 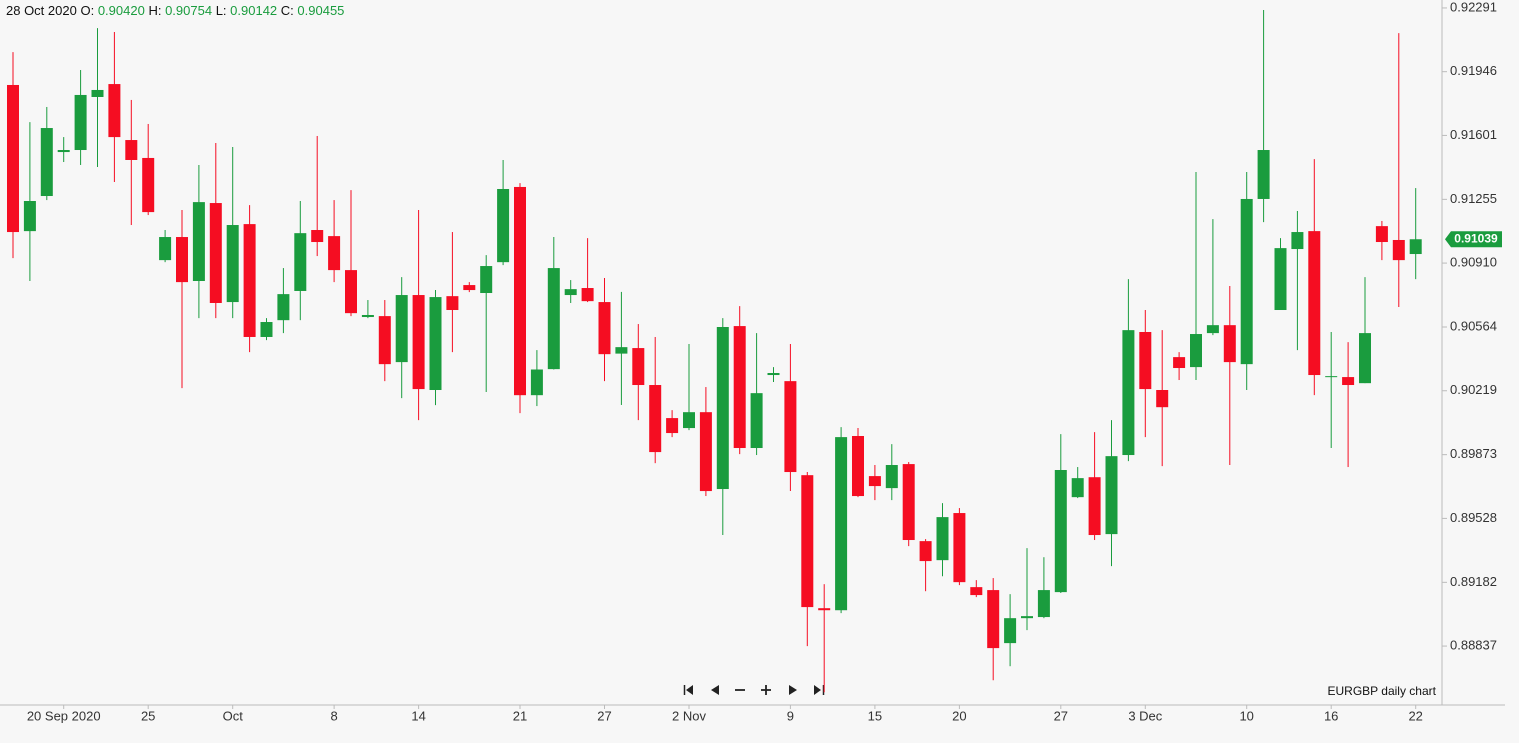 What do you see at coordinates (64, 715) in the screenshot?
I see `x-tick-label: 20 Sep 2020` at bounding box center [64, 715].